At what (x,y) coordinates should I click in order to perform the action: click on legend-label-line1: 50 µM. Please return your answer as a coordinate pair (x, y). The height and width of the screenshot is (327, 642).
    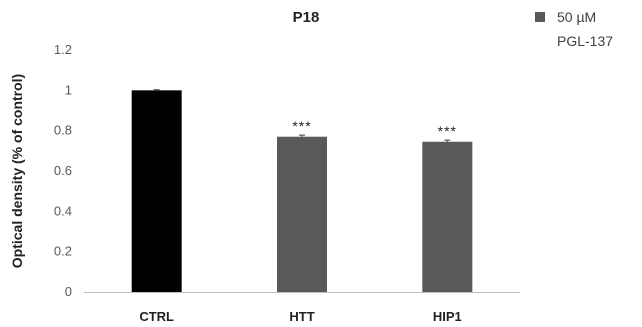
    Looking at the image, I should click on (576, 17).